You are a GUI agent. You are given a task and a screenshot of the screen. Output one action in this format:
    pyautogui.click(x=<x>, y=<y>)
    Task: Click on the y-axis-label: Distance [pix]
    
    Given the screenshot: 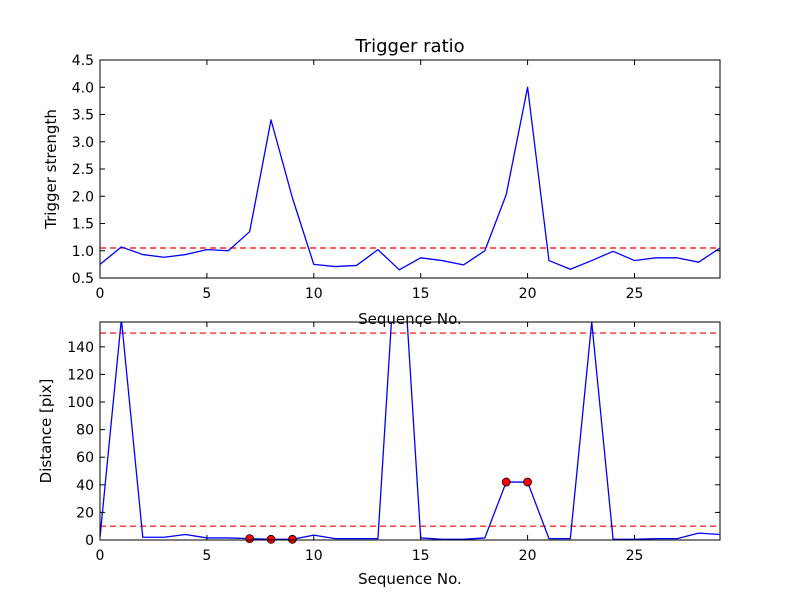 What is the action you would take?
    pyautogui.click(x=46, y=431)
    